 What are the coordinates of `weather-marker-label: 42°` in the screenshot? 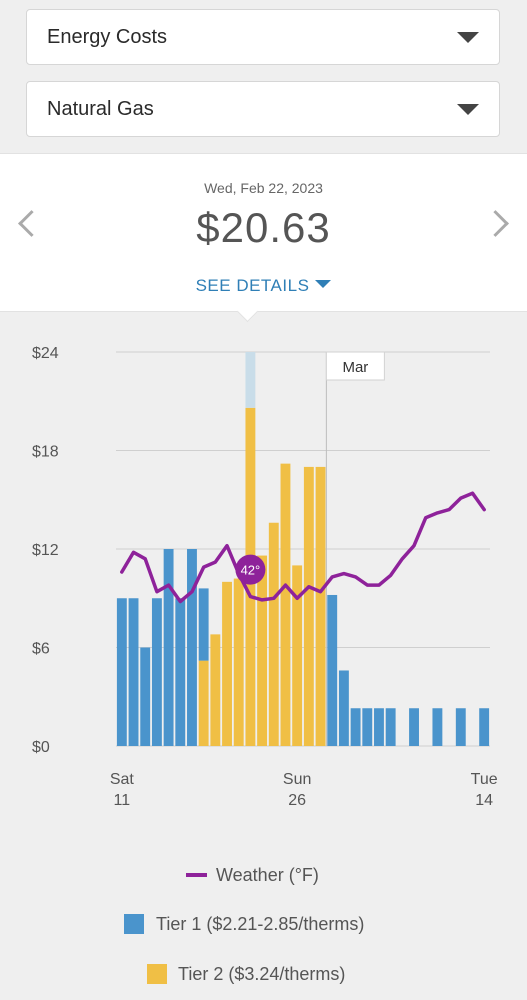 It's located at (251, 570).